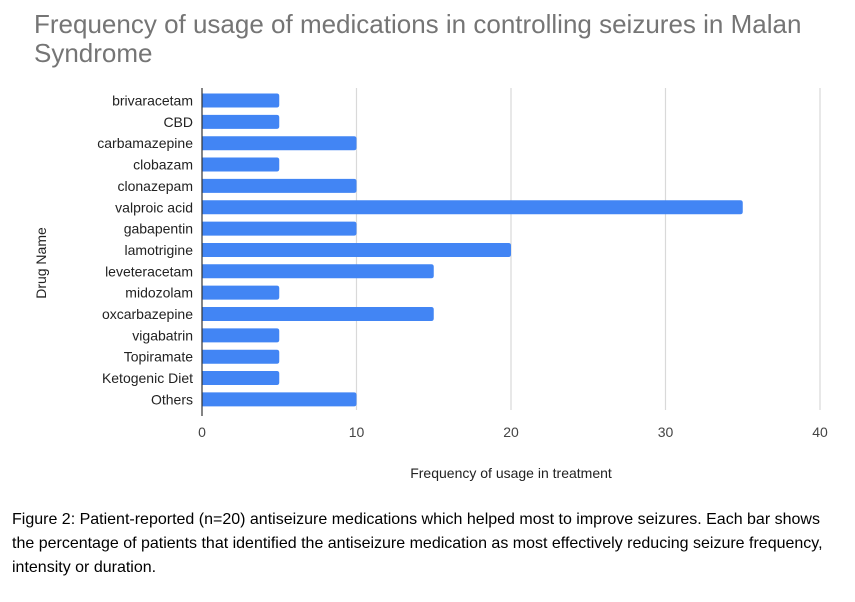  Describe the element at coordinates (172, 399) in the screenshot. I see `category-label: Others` at that location.